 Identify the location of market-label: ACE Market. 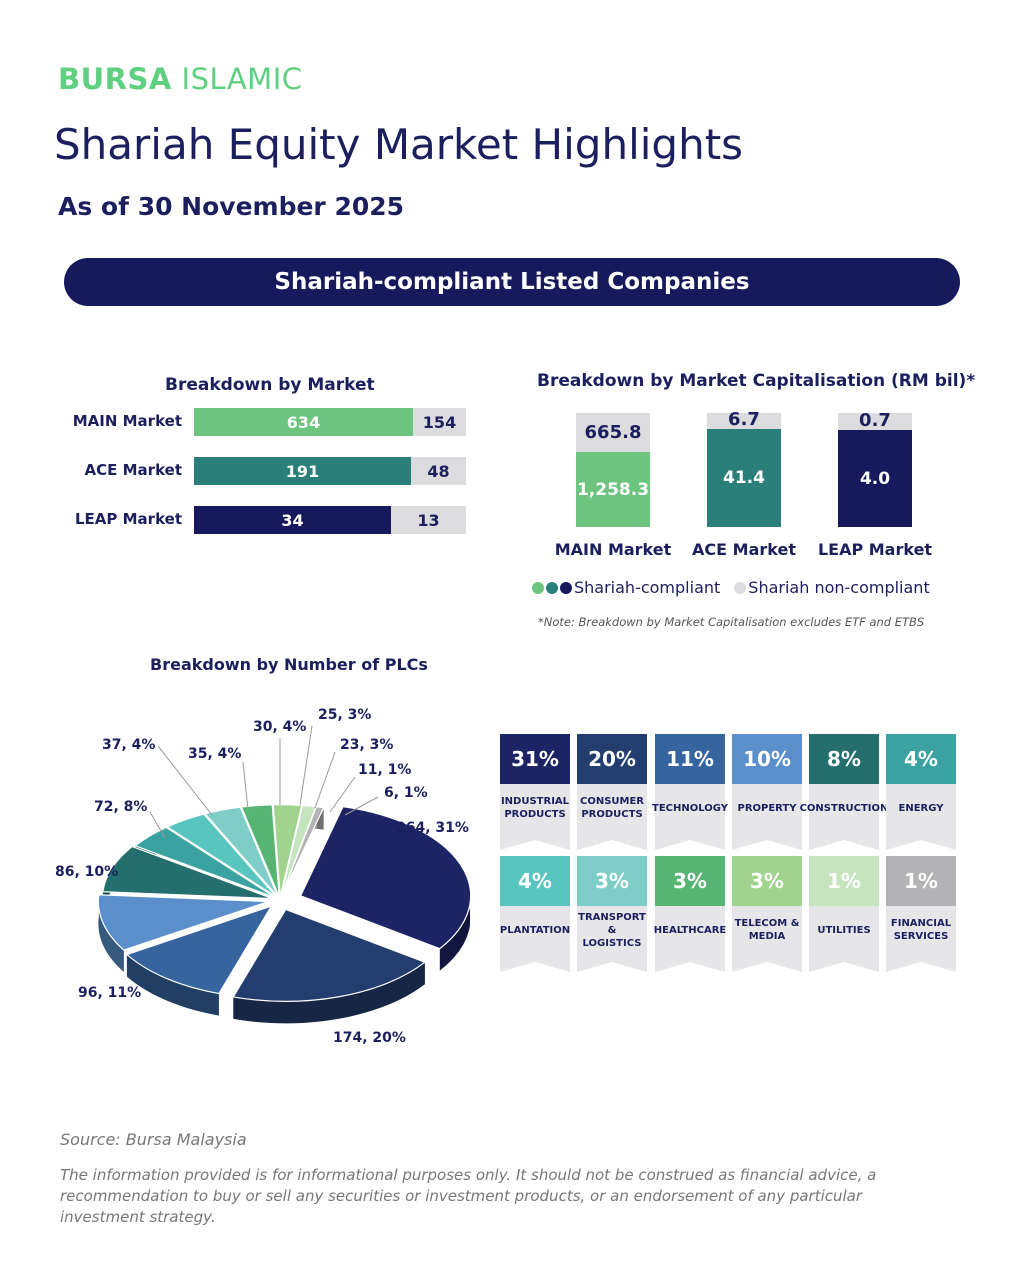
(133, 470).